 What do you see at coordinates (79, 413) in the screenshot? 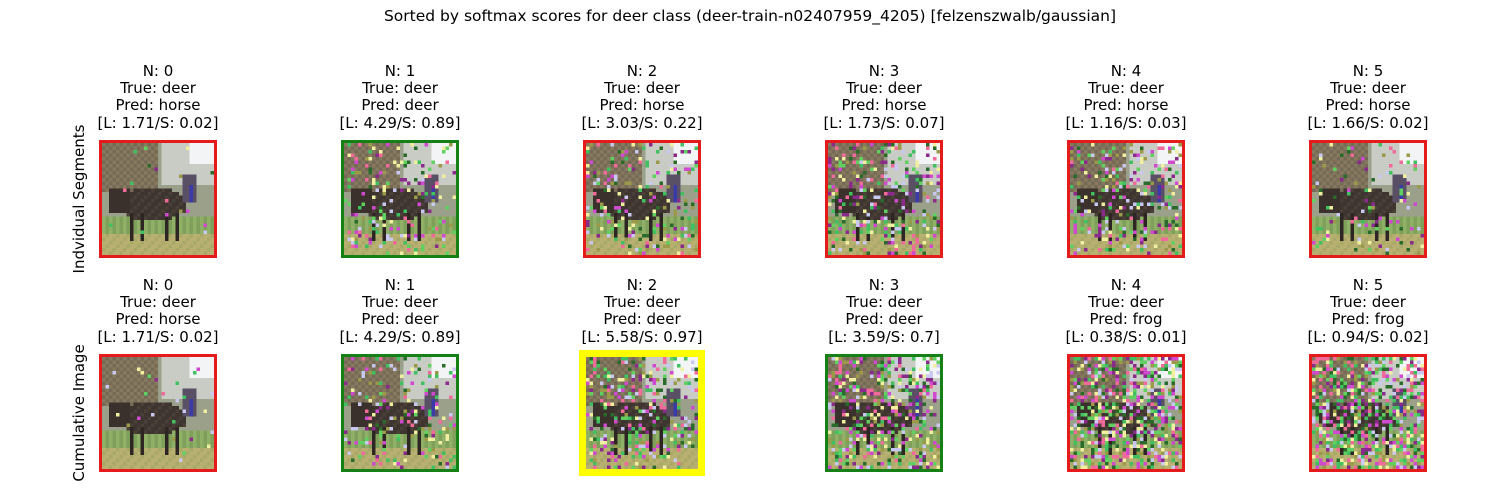
I see `row-label-cumulative: Cumulative Image` at bounding box center [79, 413].